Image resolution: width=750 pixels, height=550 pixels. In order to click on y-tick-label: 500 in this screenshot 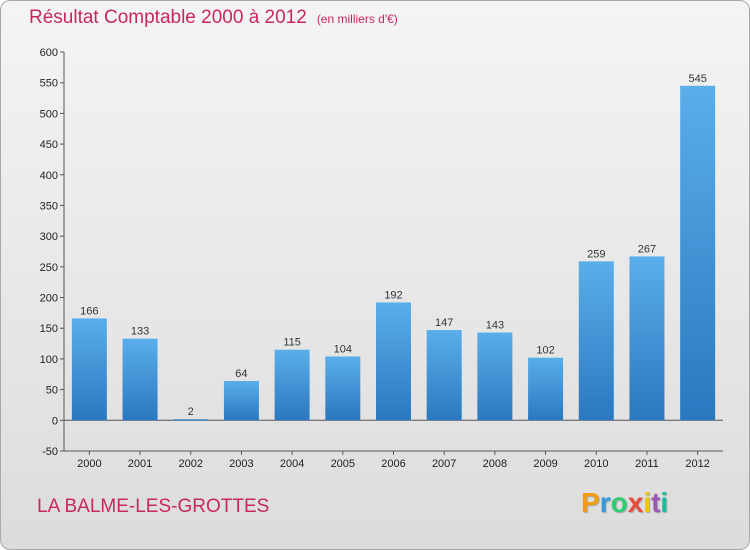, I will do `click(49, 114)`.